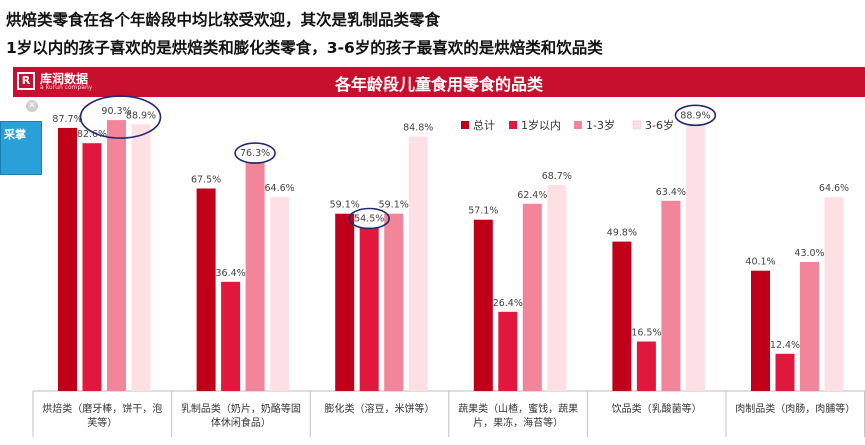 This screenshot has height=445, width=865. Describe the element at coordinates (483, 211) in the screenshot. I see `data-label: 57.1%` at that location.